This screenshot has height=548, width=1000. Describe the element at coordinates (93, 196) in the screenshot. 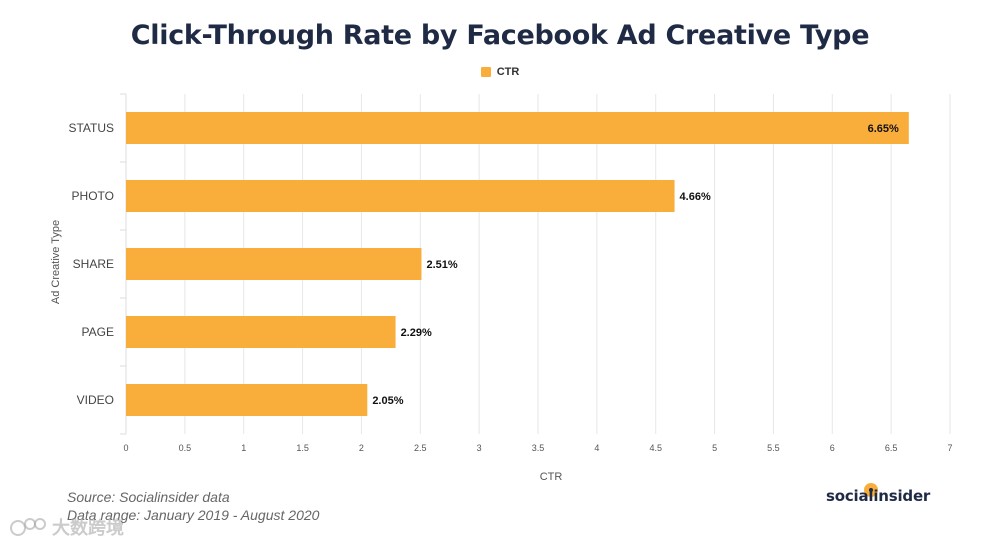

I see `category-label: PHOTO` at that location.